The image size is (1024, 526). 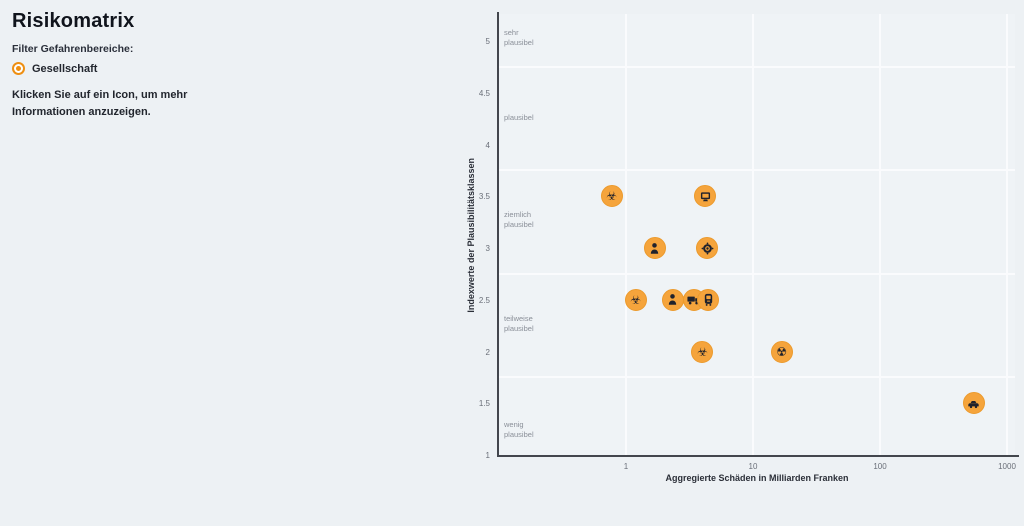 What do you see at coordinates (471, 235) in the screenshot?
I see `y-axis-title: Indexwerte der Plausibilitätsklassen` at bounding box center [471, 235].